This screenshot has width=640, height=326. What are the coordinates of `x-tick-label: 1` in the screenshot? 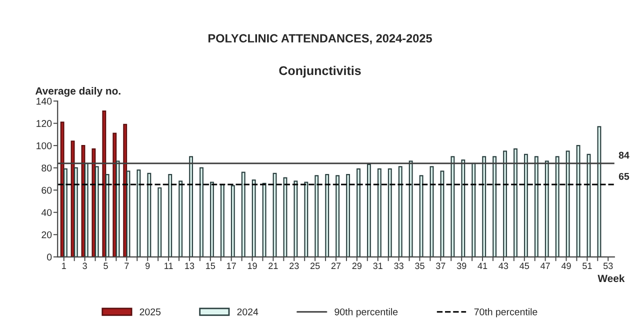 It's located at (64, 265).